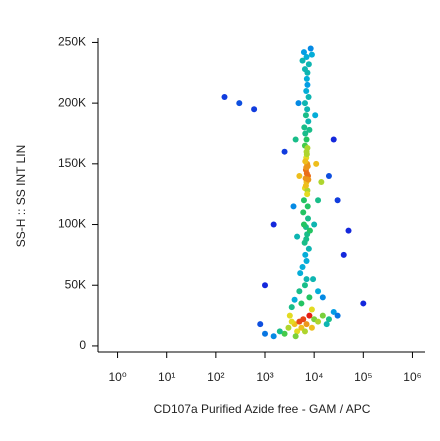 This screenshot has width=440, height=441. I want to click on y-tick-label: 50K, so click(75, 284).